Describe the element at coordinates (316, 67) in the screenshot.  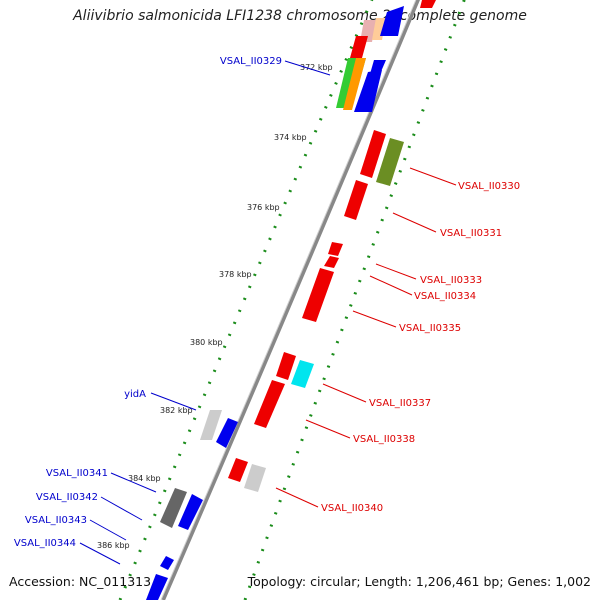
I see `scale-label-372: 372 kbp` at that location.